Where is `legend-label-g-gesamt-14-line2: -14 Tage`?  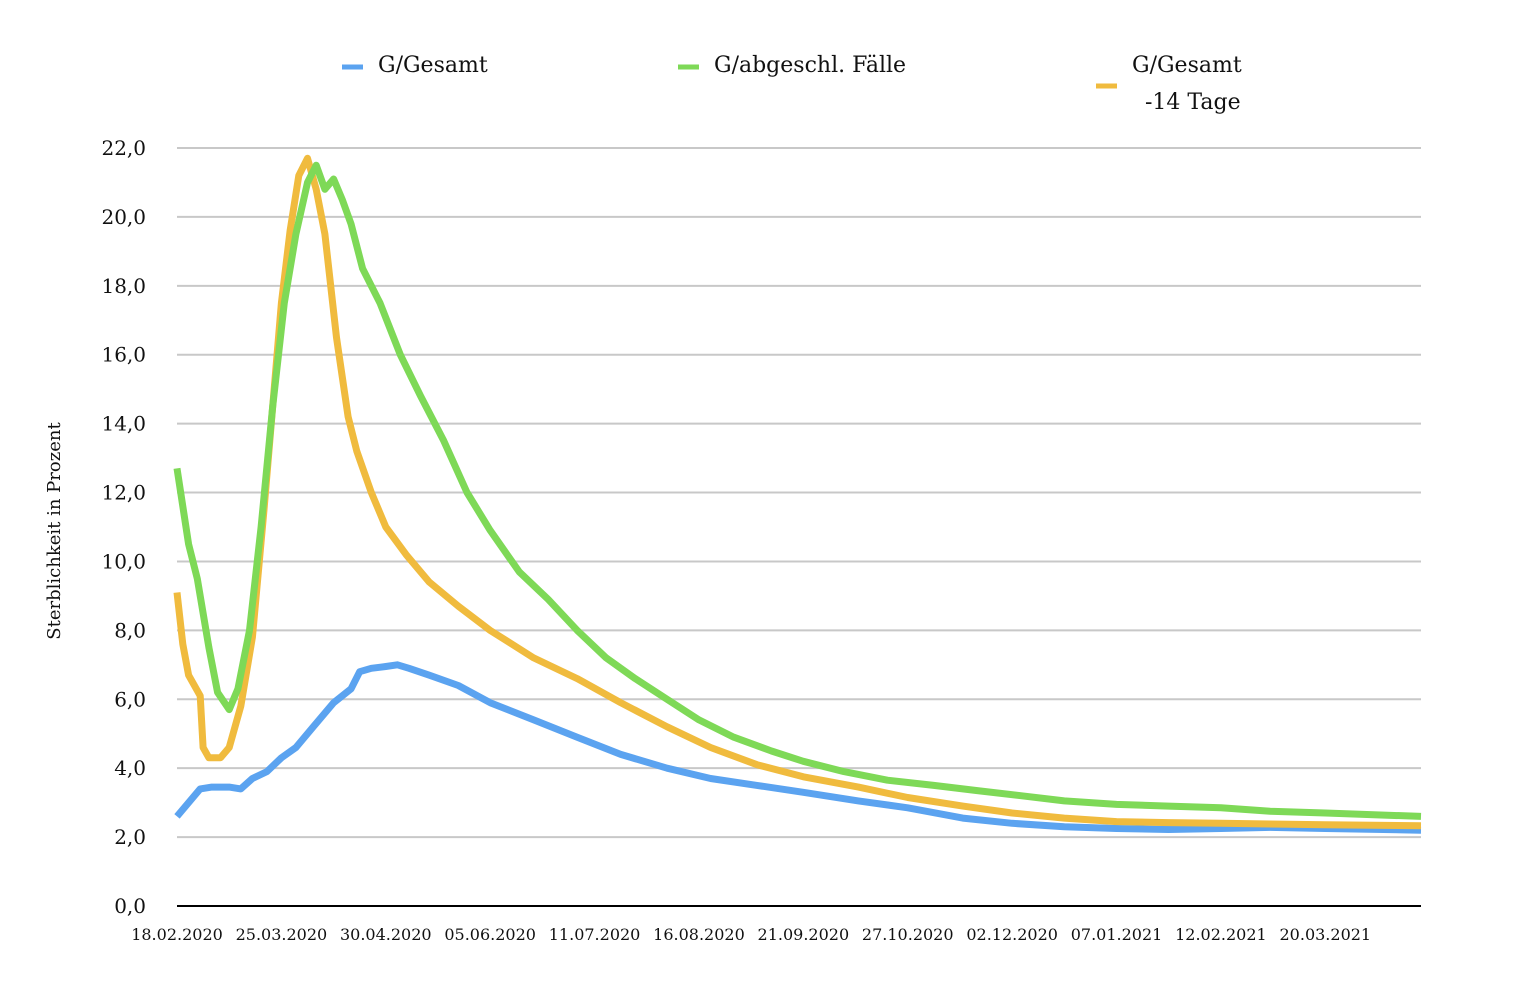 legend-label-g-gesamt-14-line2: -14 Tage is located at coordinates (1193, 102).